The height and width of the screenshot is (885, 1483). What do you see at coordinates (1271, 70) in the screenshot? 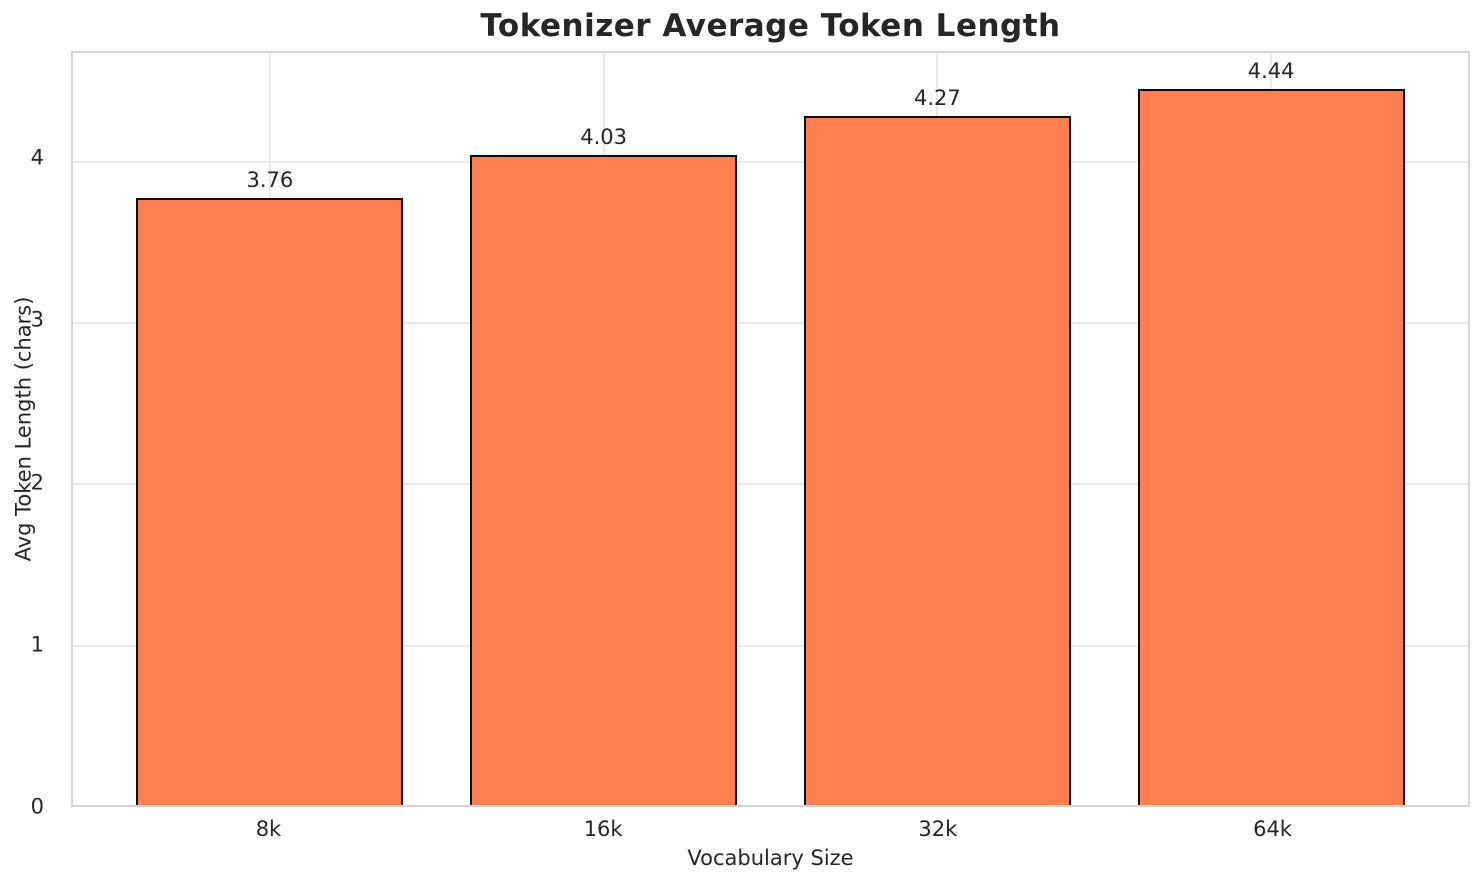
I see `bar-value-label: 4.44` at bounding box center [1271, 70].